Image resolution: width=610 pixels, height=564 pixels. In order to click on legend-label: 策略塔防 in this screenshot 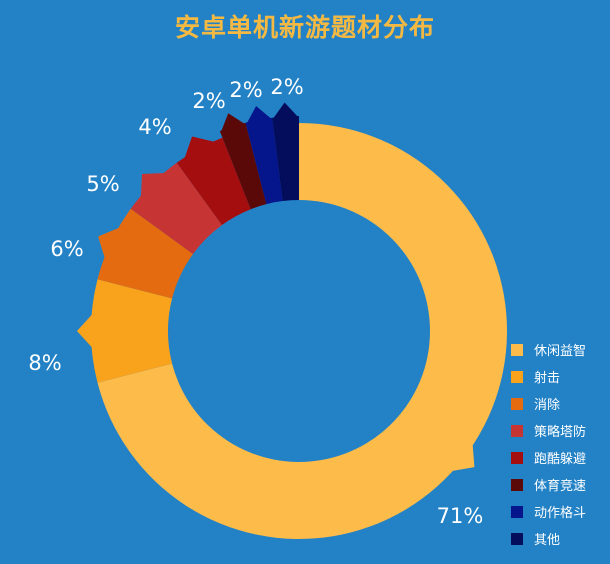, I will do `click(560, 432)`.